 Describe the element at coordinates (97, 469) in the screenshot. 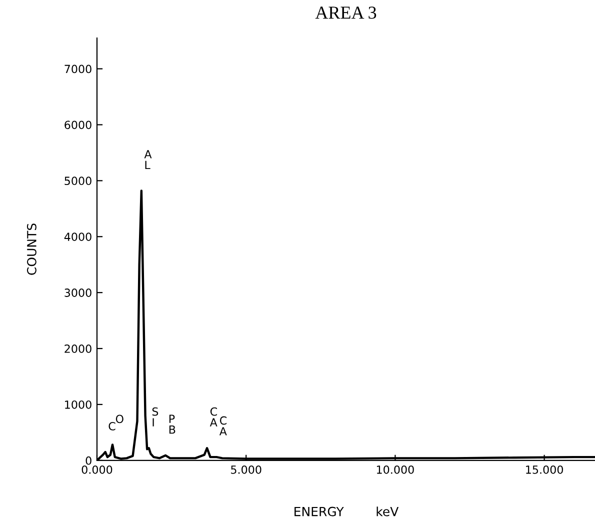

I see `x-tick-label: 0.000` at that location.